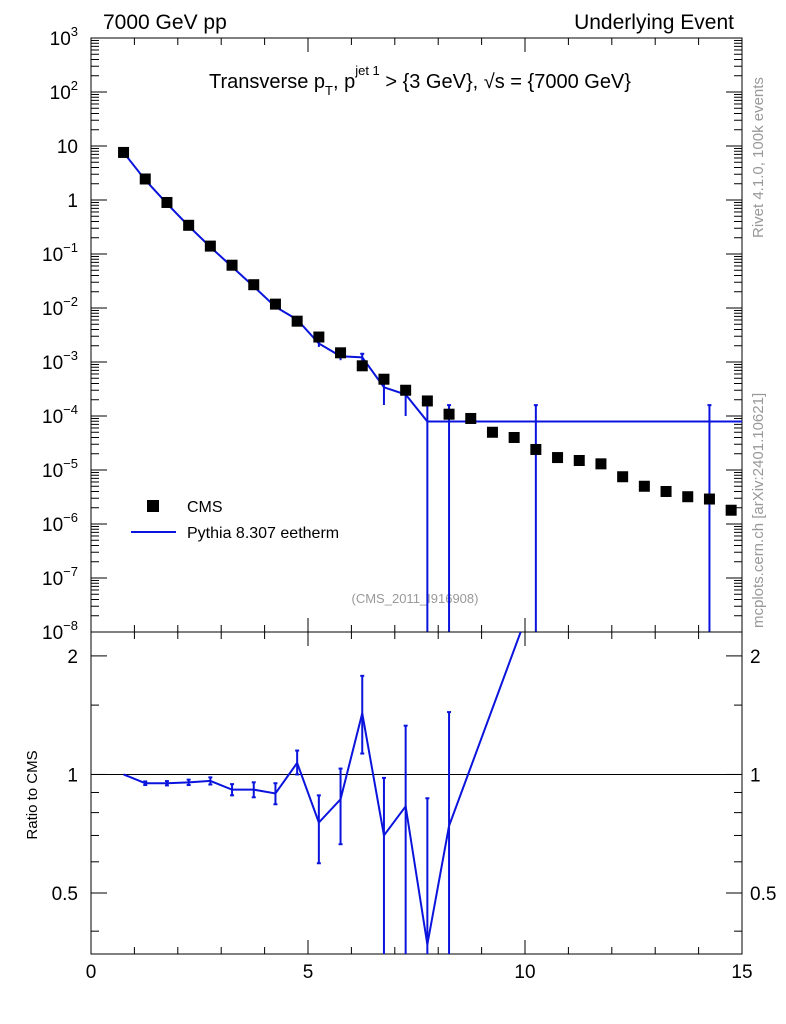  I want to click on main-y-tick-mantissa: 1, so click(72, 201).